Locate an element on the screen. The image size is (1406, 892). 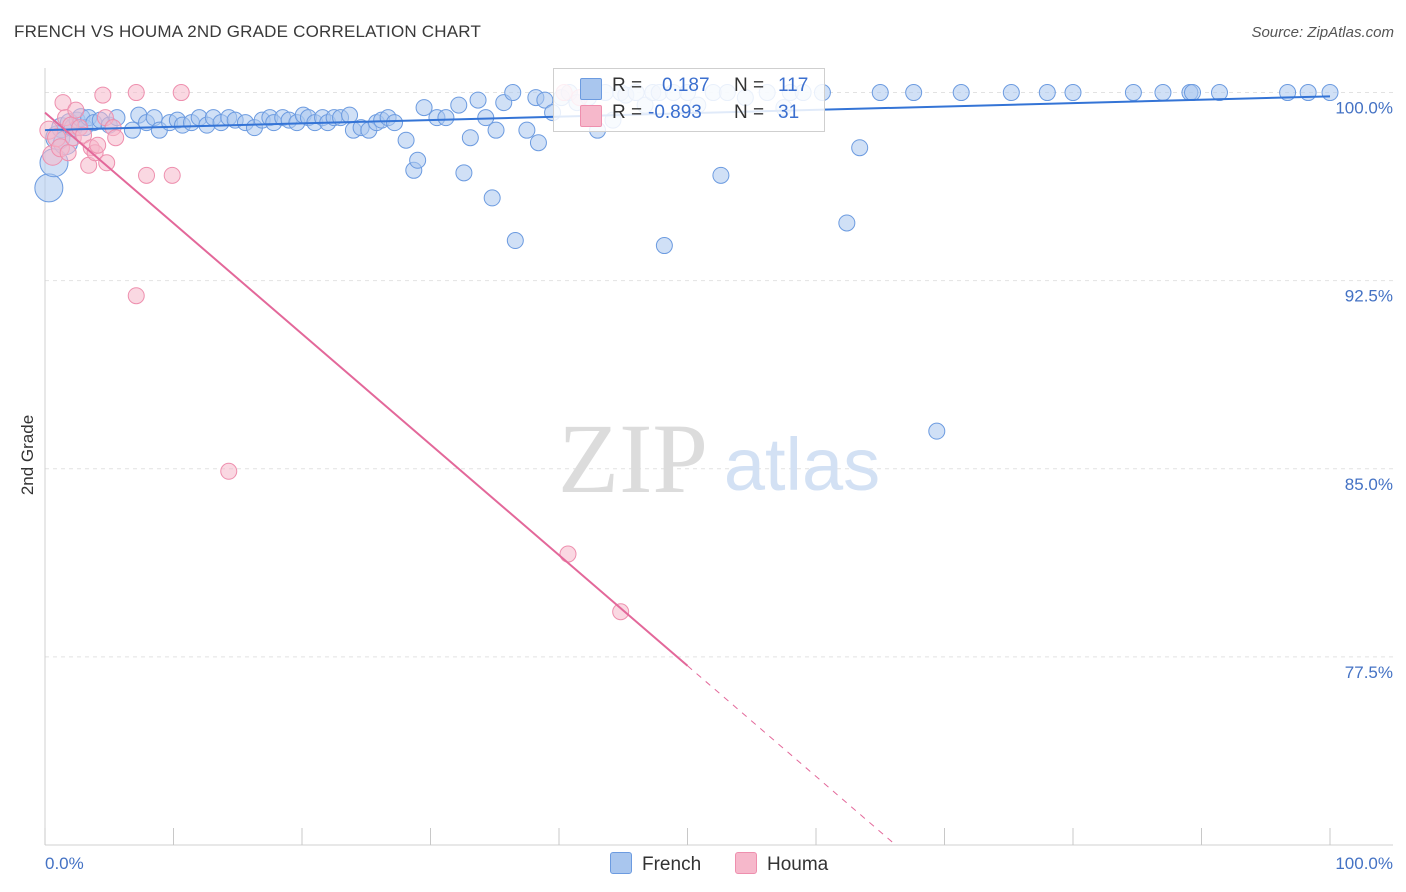
legend-french-n-label: N = is located at coordinates (749, 85).